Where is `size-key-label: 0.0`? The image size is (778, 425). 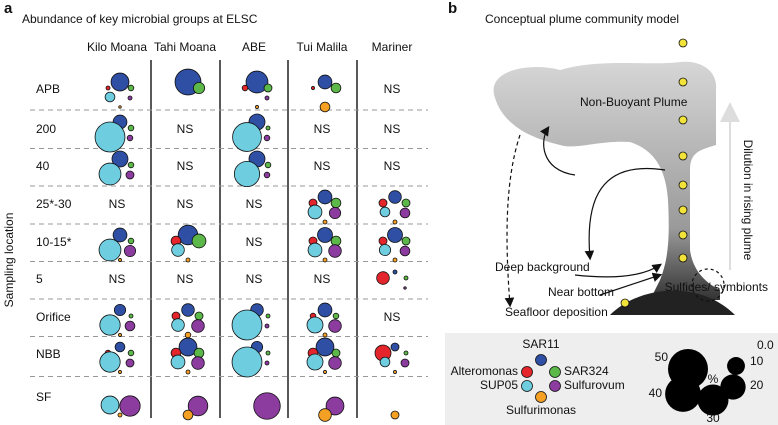
size-key-label: 0.0 is located at coordinates (765, 345).